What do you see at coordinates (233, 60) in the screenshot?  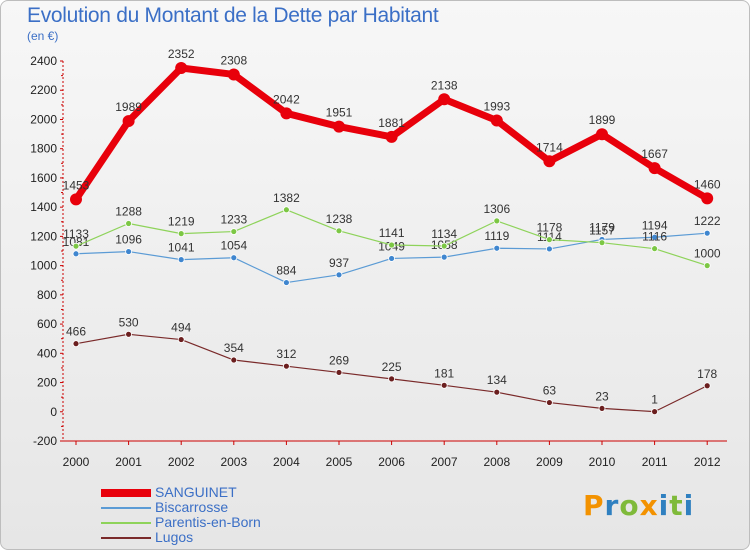 I see `data-label: 2308` at bounding box center [233, 60].